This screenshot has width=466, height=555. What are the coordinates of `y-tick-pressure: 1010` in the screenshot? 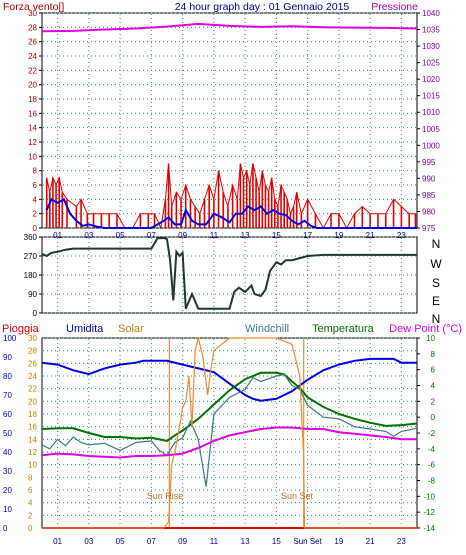 It's located at (431, 112).